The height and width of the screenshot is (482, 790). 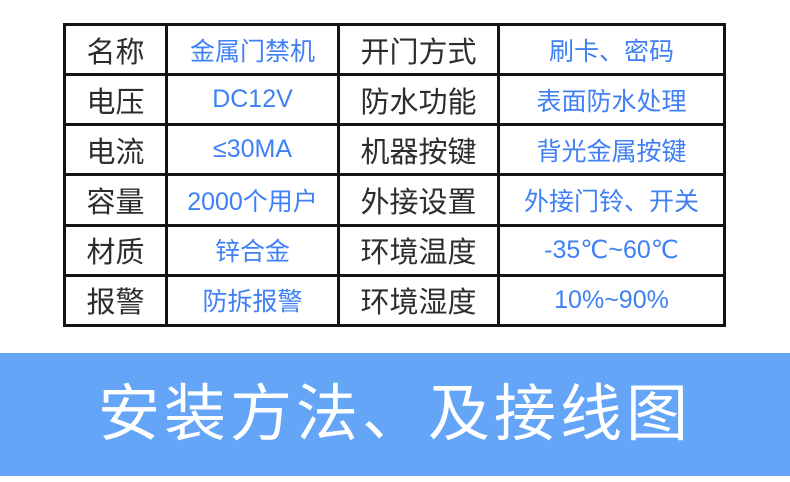 I want to click on spec-label: 外接设置, so click(x=418, y=200).